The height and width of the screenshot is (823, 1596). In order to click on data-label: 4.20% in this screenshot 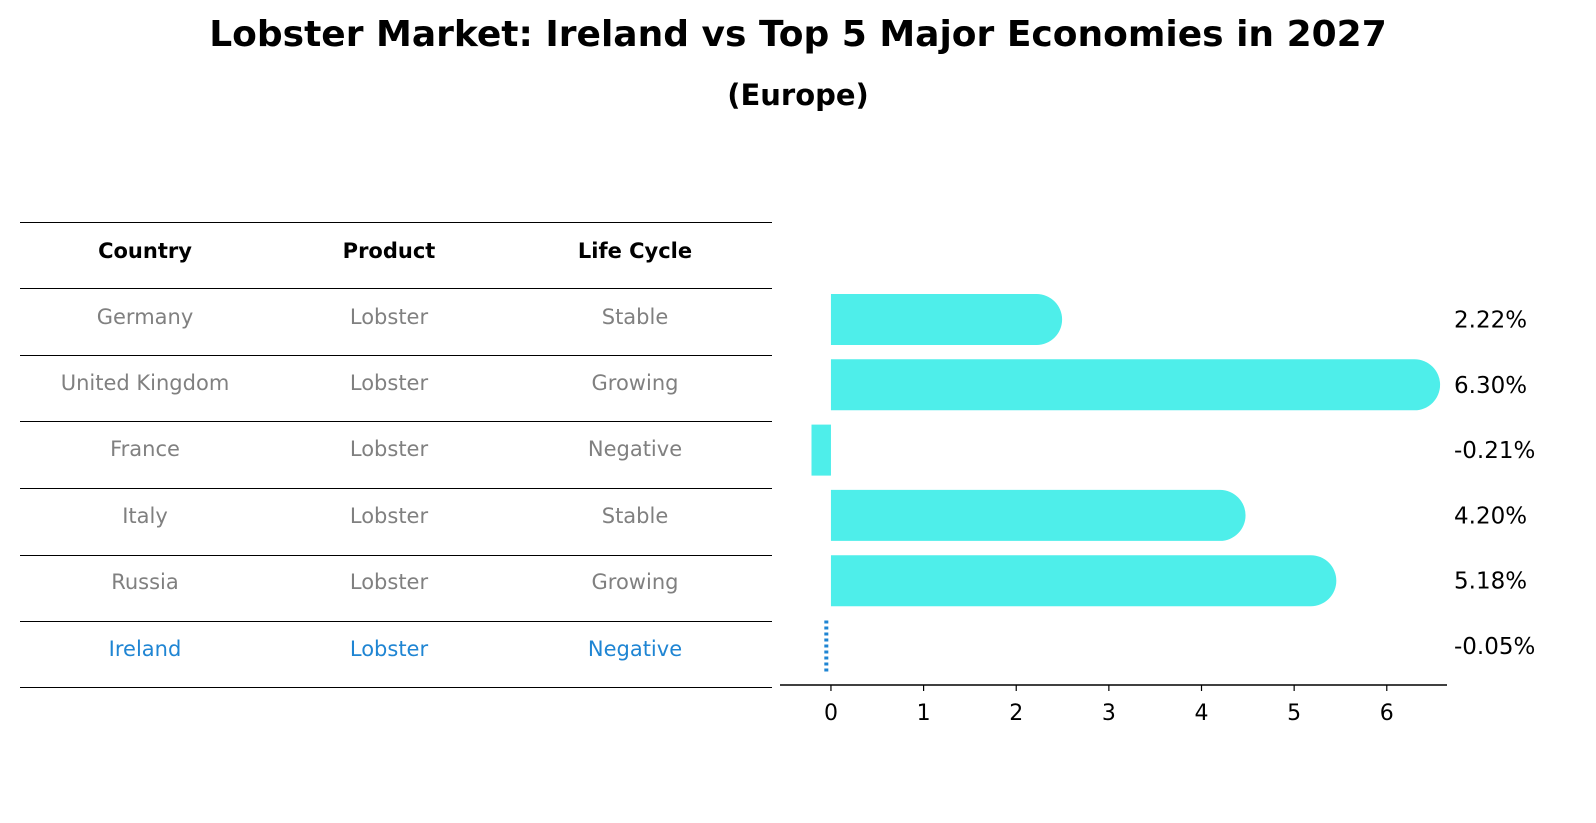, I will do `click(1490, 516)`.